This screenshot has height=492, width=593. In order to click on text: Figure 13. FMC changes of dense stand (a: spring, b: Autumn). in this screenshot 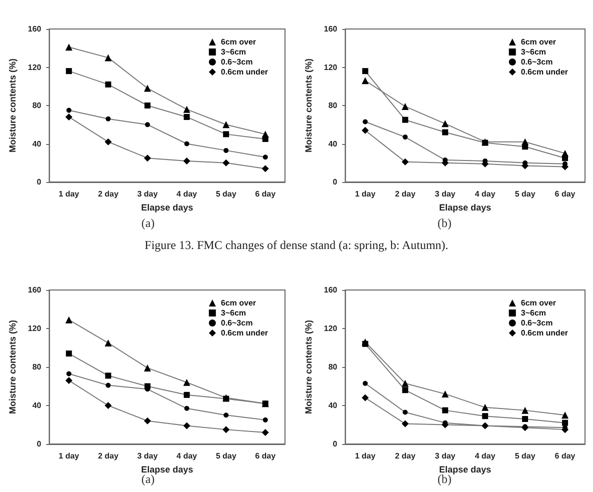, I will do `click(297, 245)`.